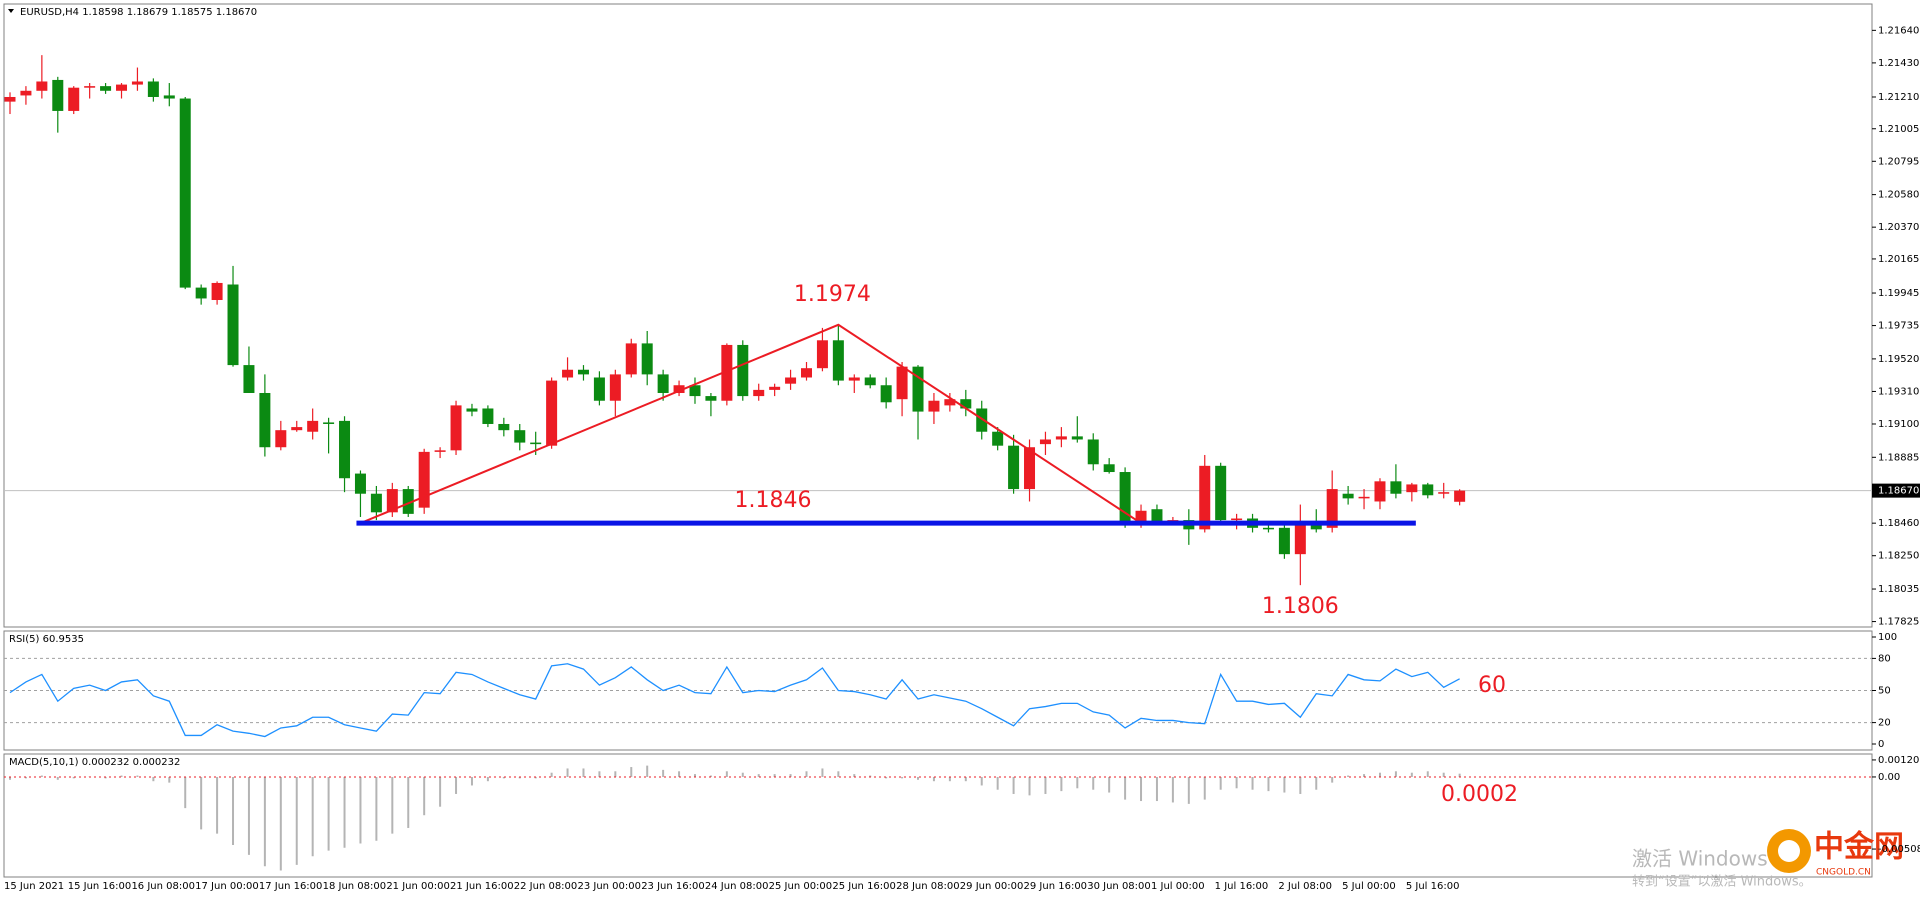 The height and width of the screenshot is (904, 1920). What do you see at coordinates (1898, 424) in the screenshot?
I see `y-tick-label: 1.19100` at bounding box center [1898, 424].